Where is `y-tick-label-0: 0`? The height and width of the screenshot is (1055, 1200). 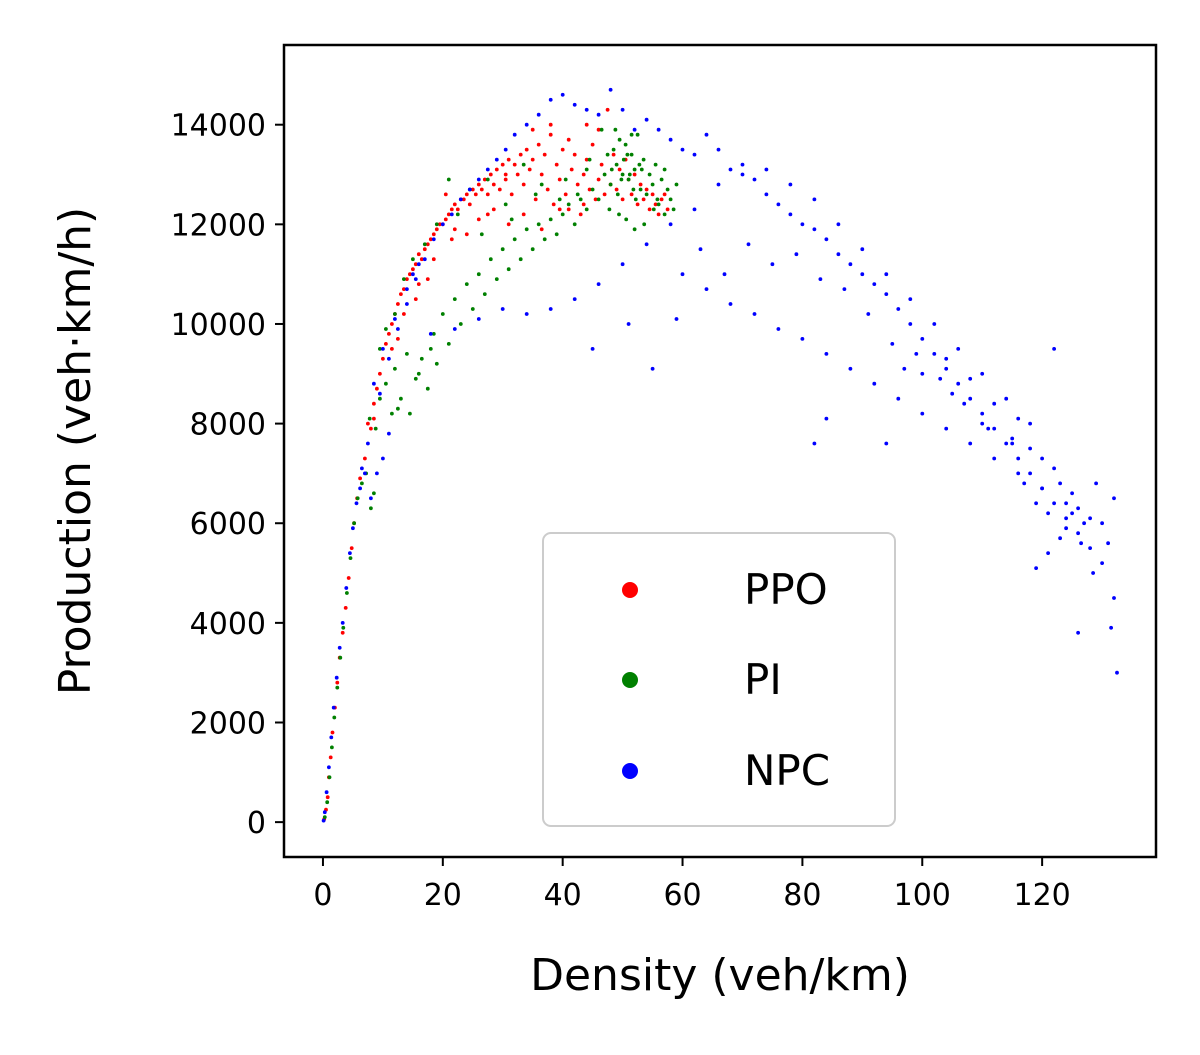
y-tick-label-0: 0 is located at coordinates (256, 823).